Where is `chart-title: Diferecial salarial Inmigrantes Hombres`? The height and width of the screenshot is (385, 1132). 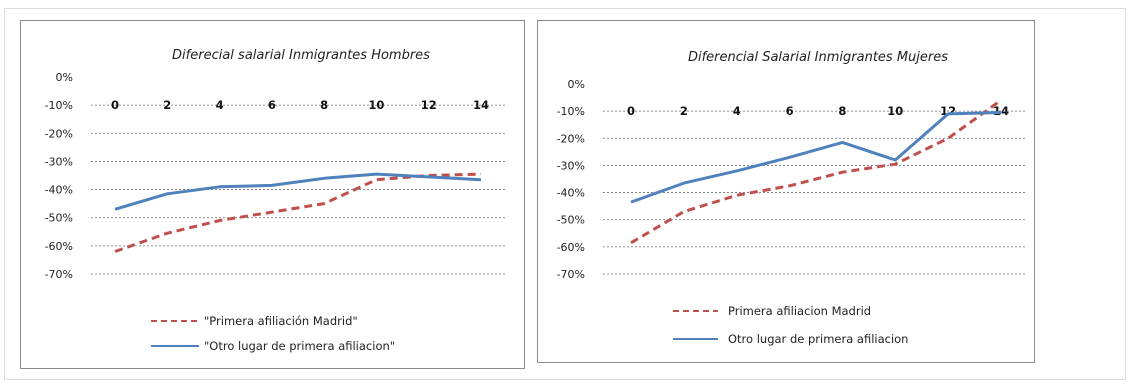
chart-title: Diferecial salarial Inmigrantes Hombres is located at coordinates (301, 55).